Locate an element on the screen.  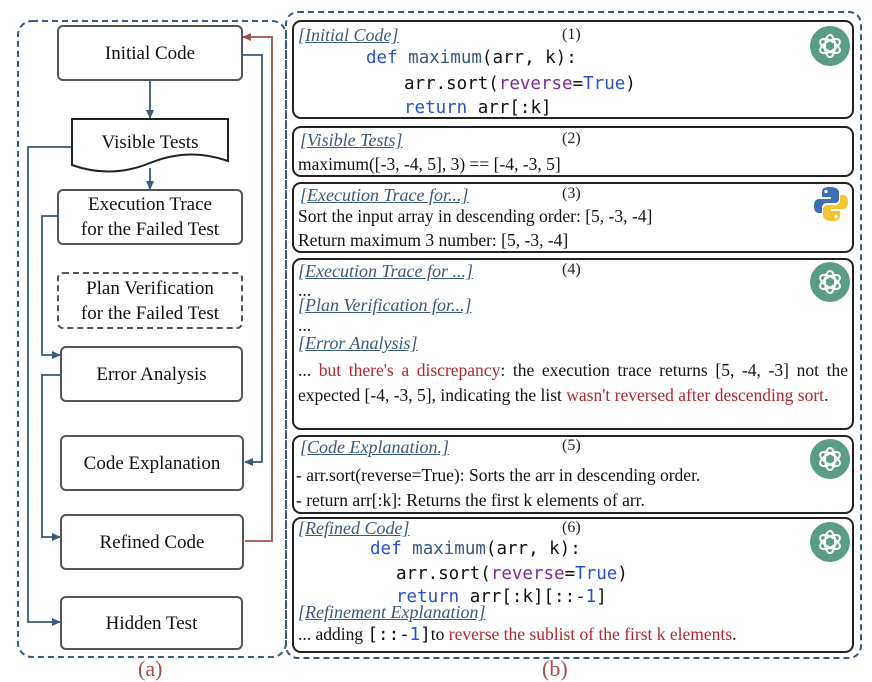
panel6-code-def: def maximum(arr, k): is located at coordinates (475, 549).